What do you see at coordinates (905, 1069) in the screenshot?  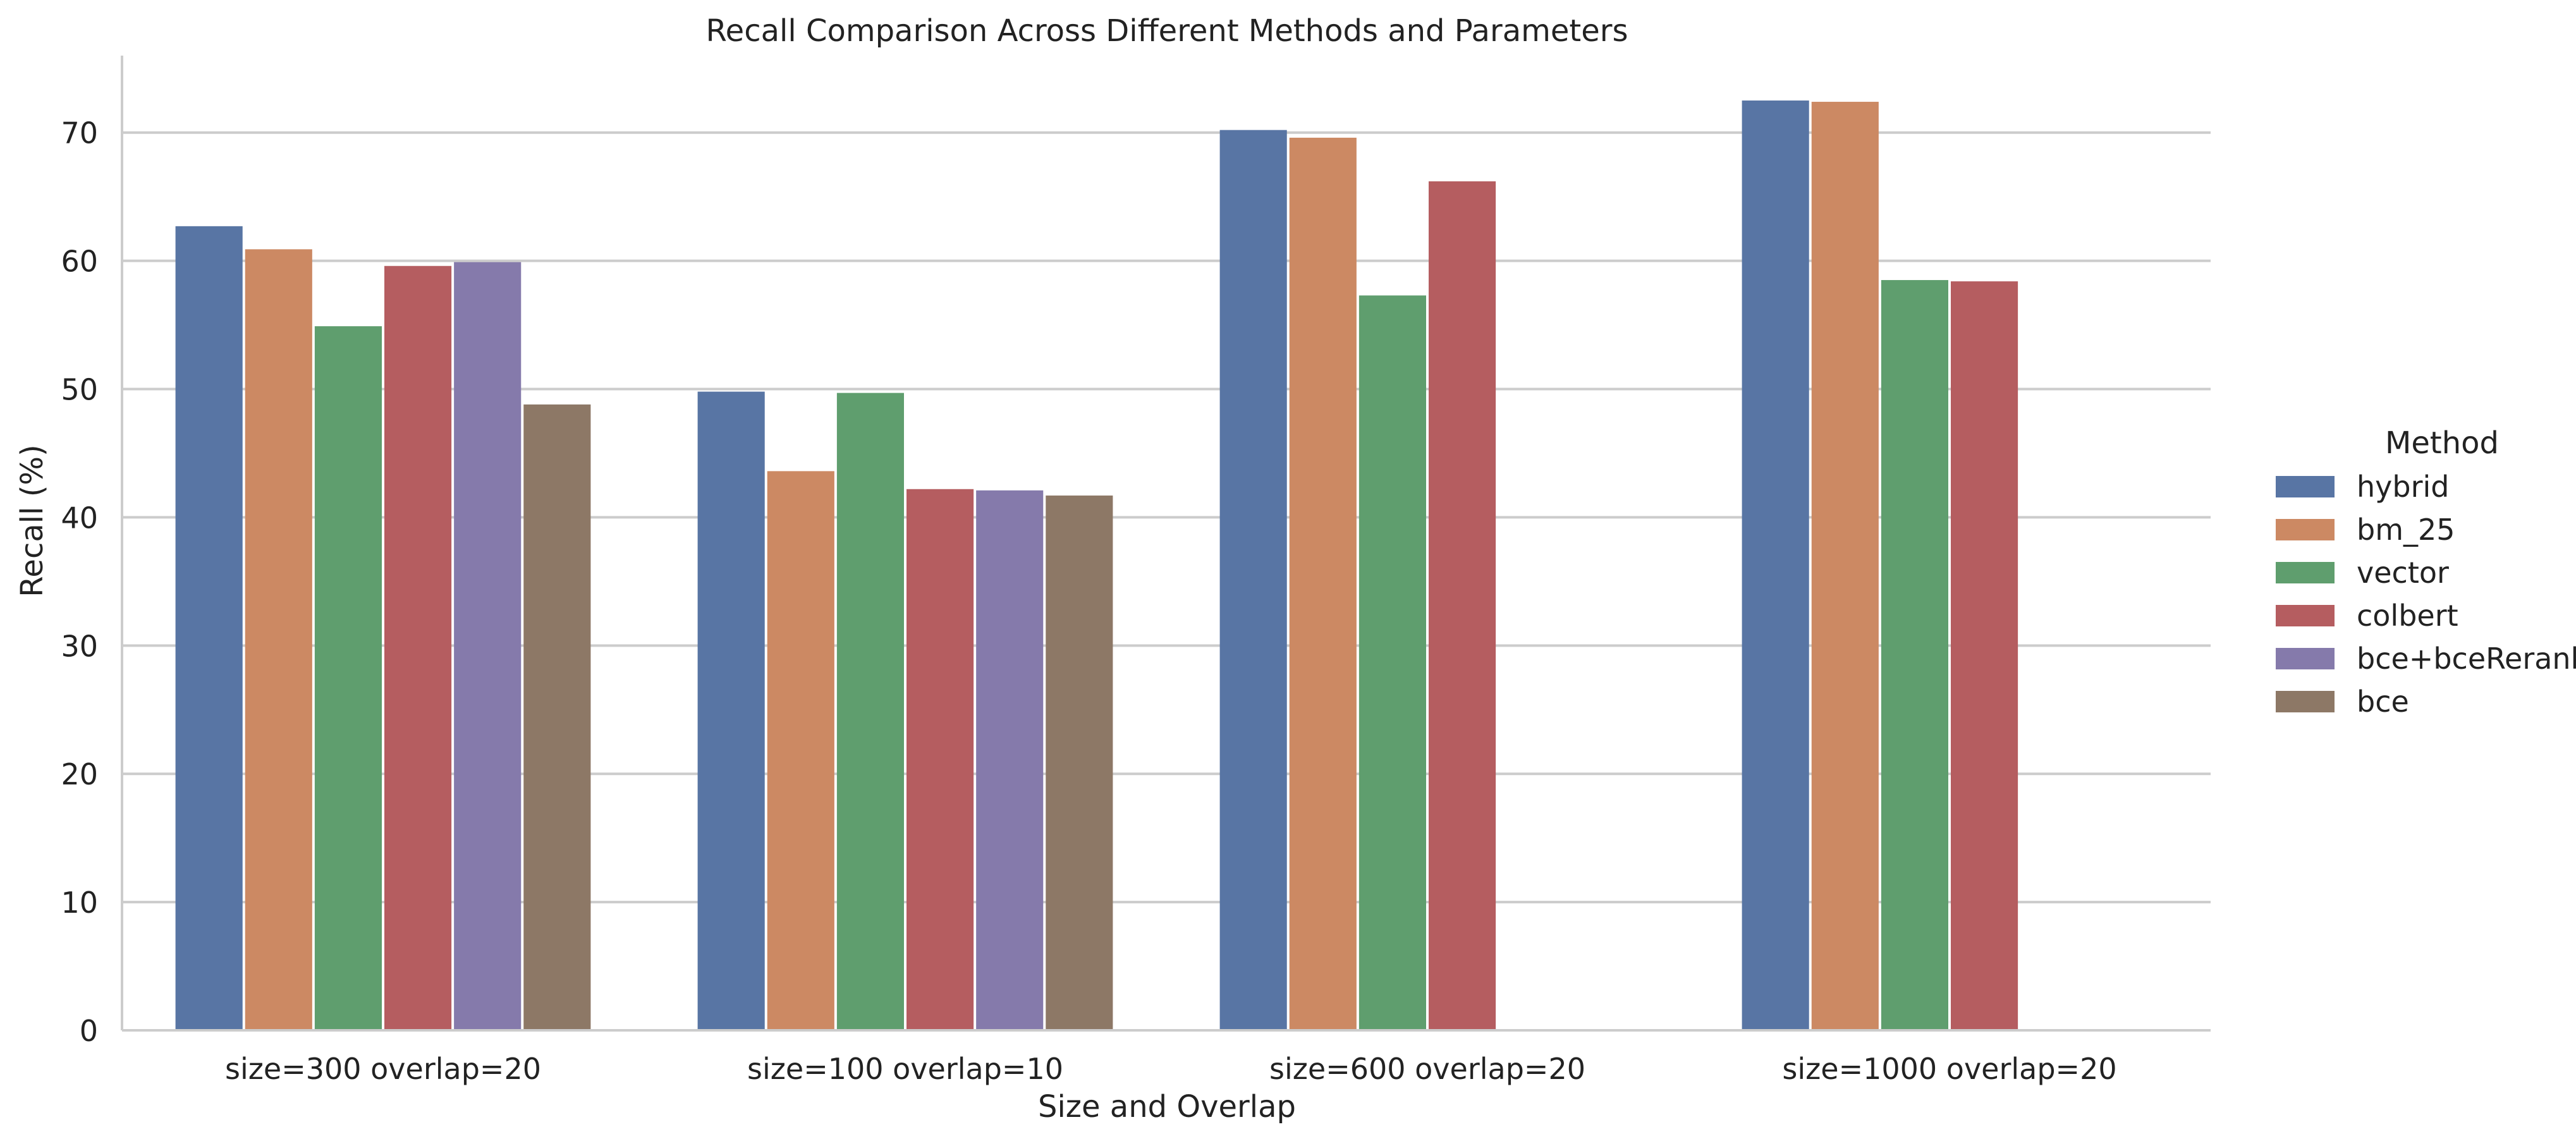 I see `x-tick-label: size=100 overlap=10` at bounding box center [905, 1069].